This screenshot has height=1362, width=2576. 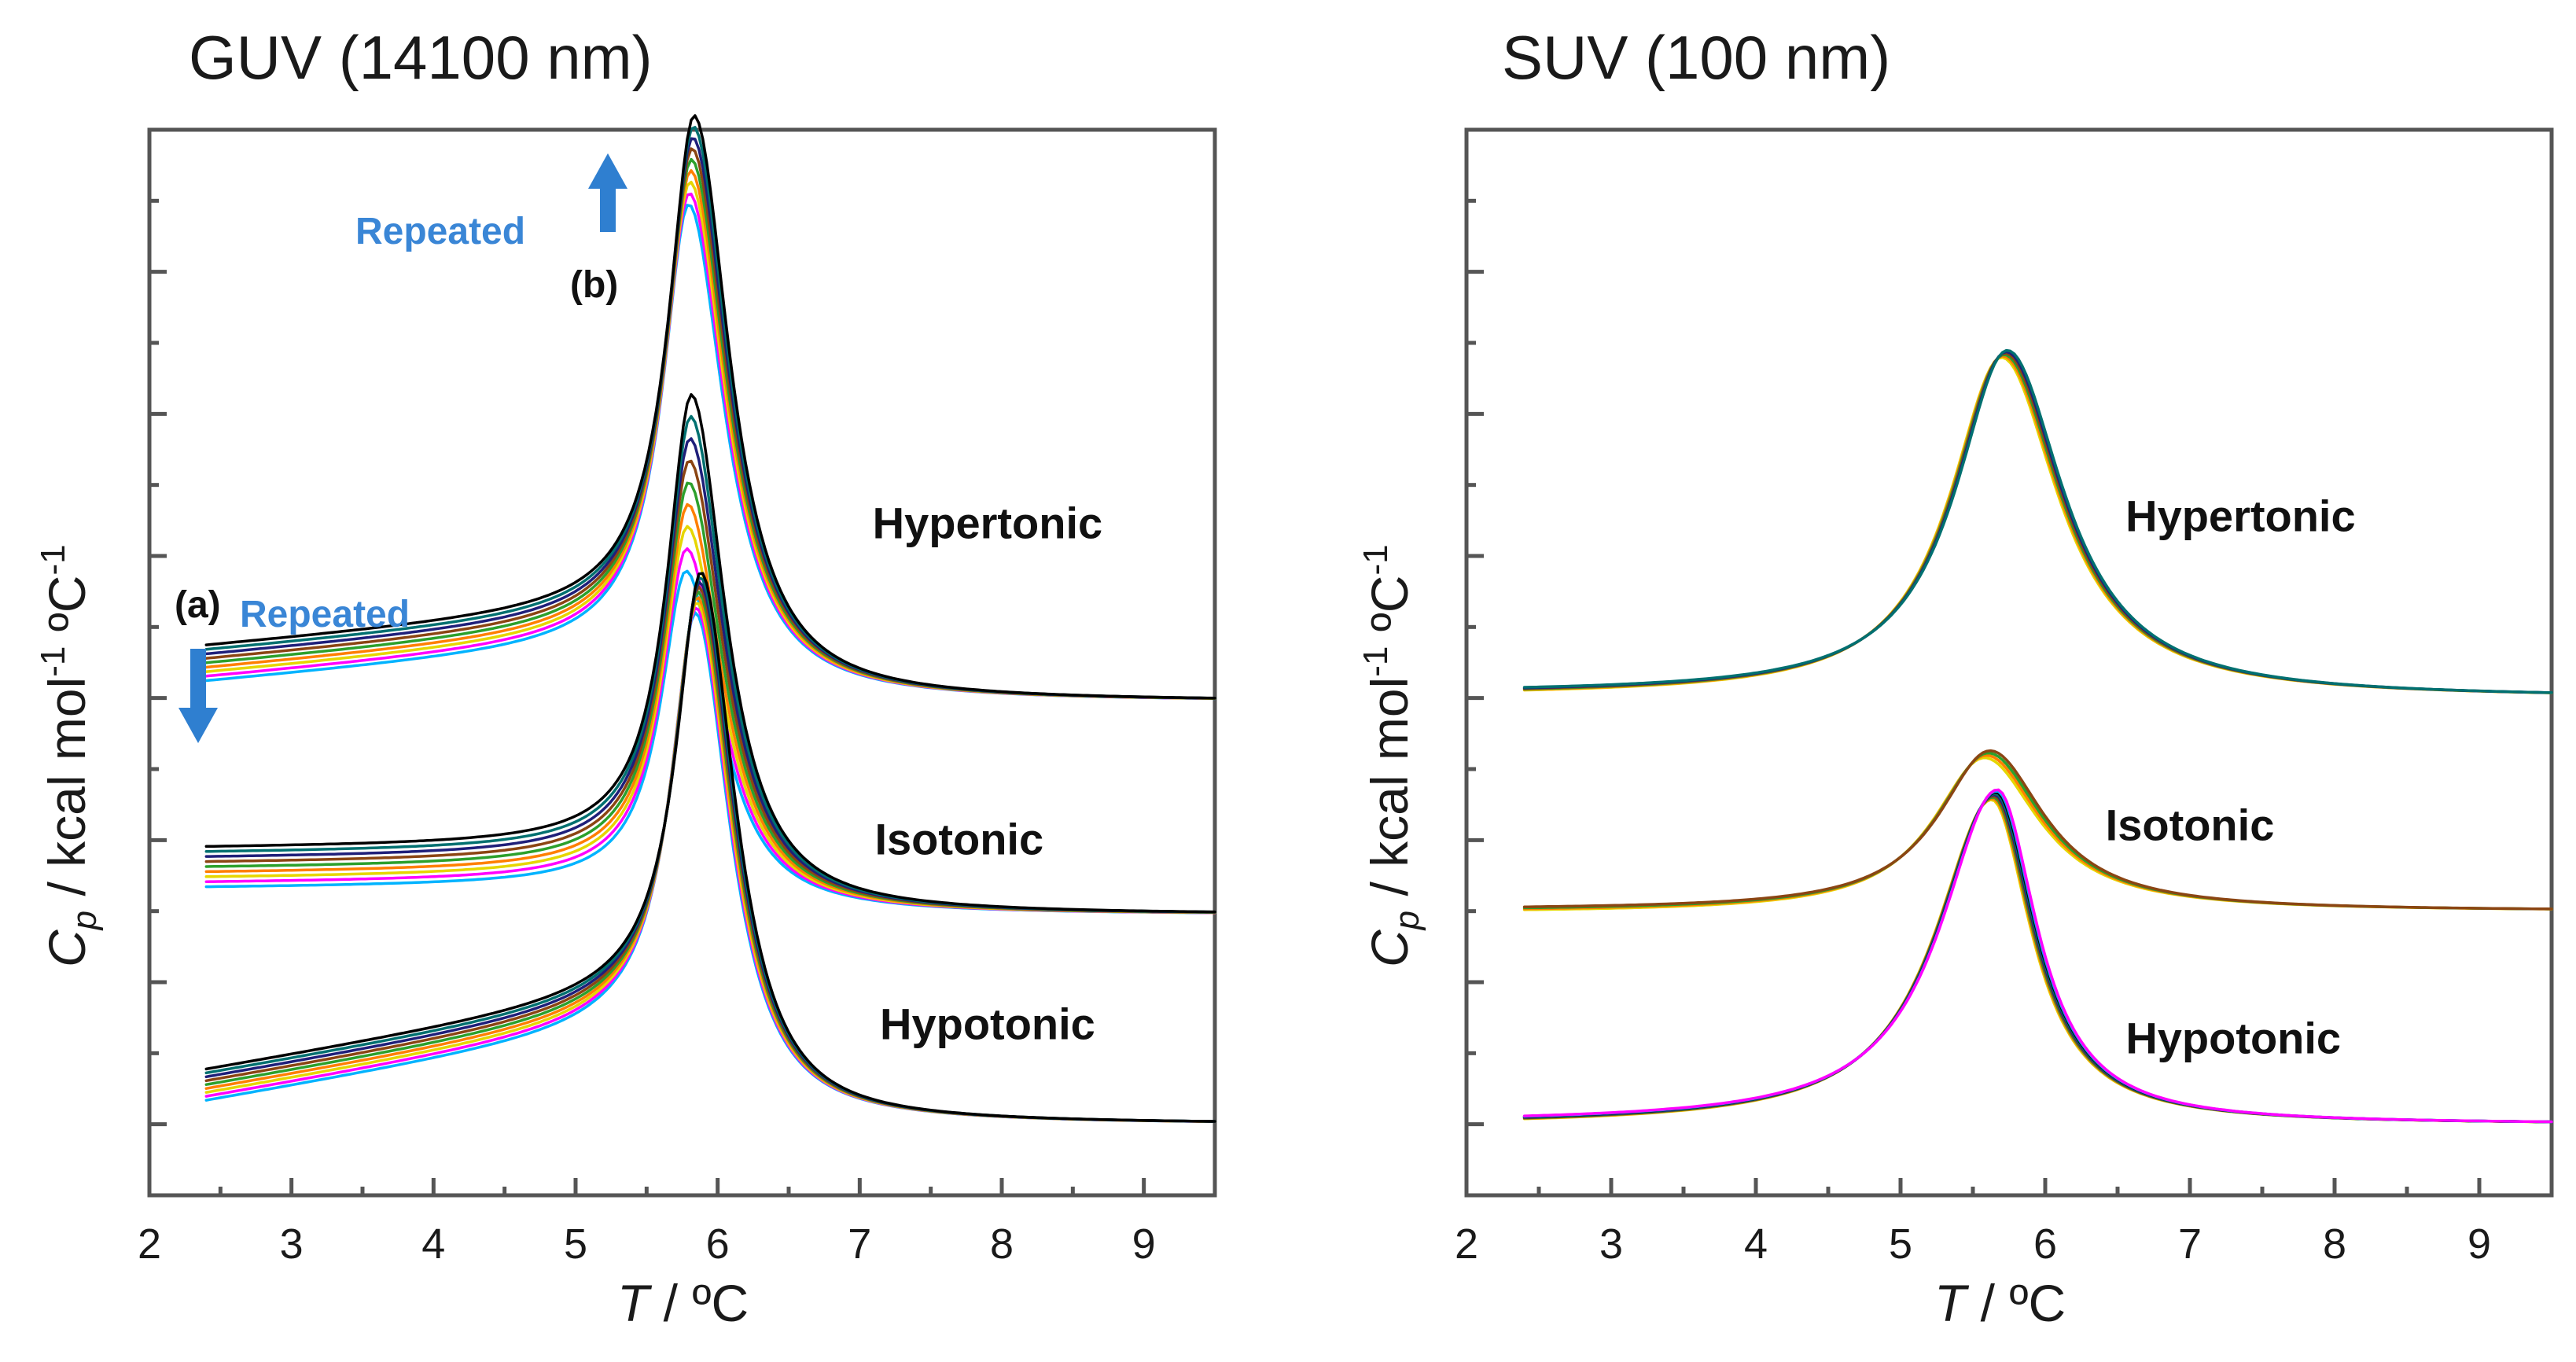 What do you see at coordinates (1391, 755) in the screenshot?
I see `y-axis-label-suv: Cp / kcal mol-1 ºC-1` at bounding box center [1391, 755].